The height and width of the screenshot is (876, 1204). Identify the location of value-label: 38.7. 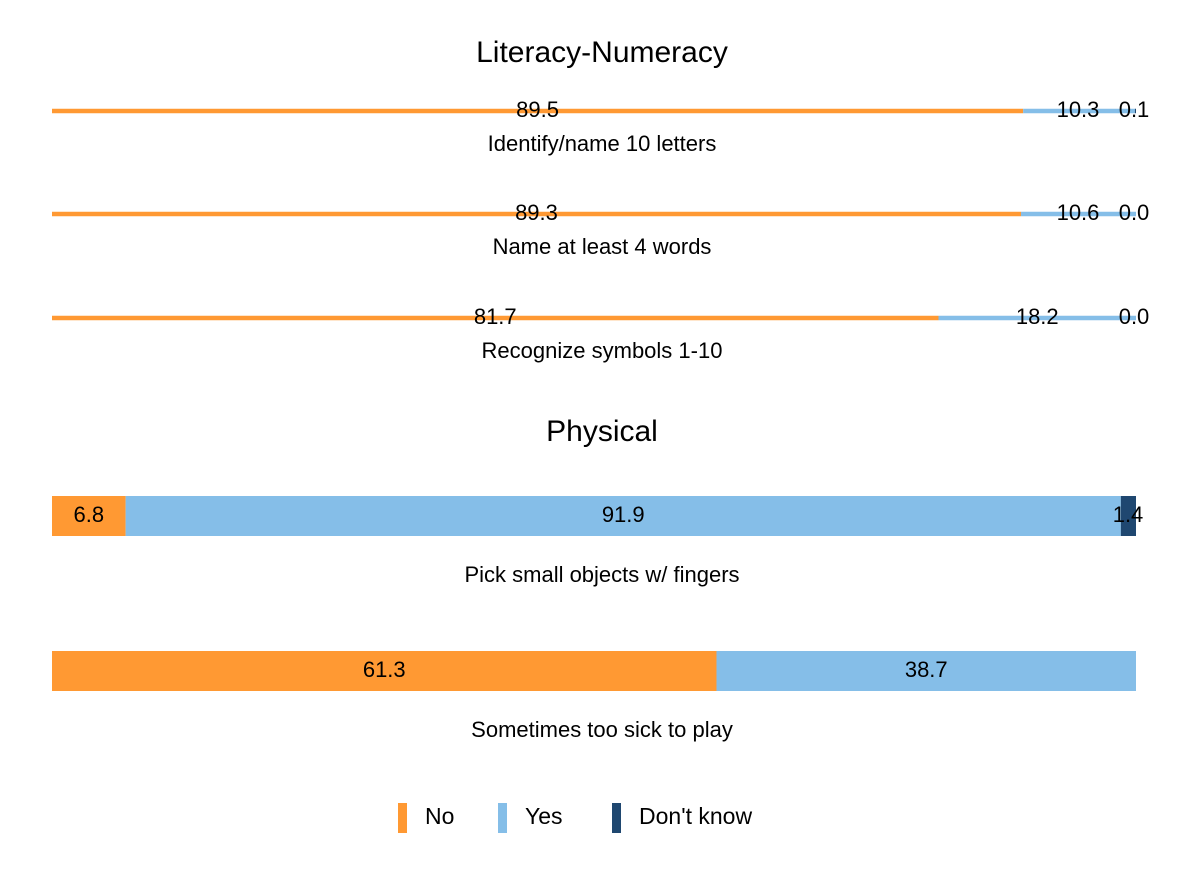
(926, 669).